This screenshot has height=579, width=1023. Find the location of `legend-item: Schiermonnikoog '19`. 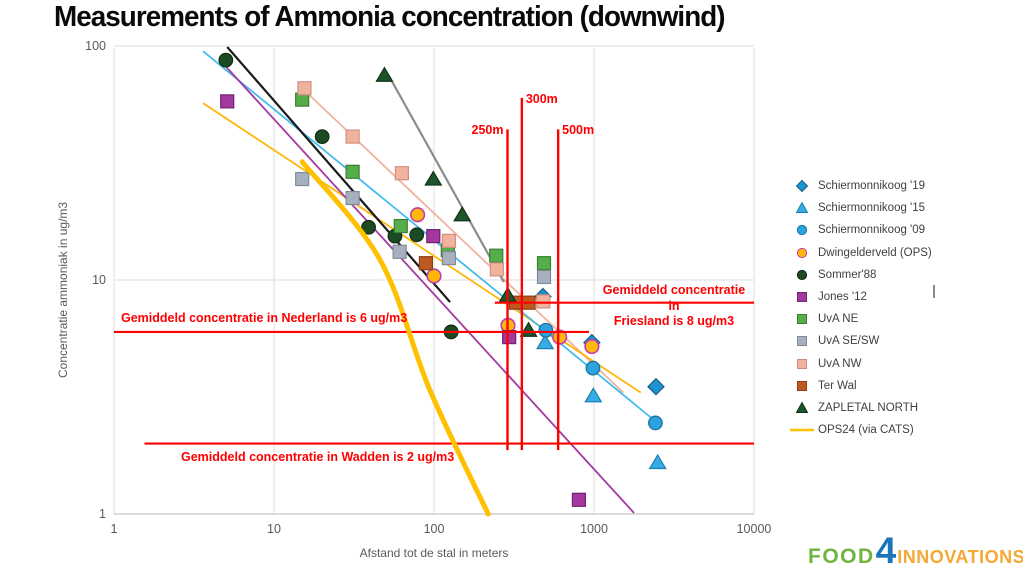

legend-item: Schiermonnikoog '19 is located at coordinates (861, 186).